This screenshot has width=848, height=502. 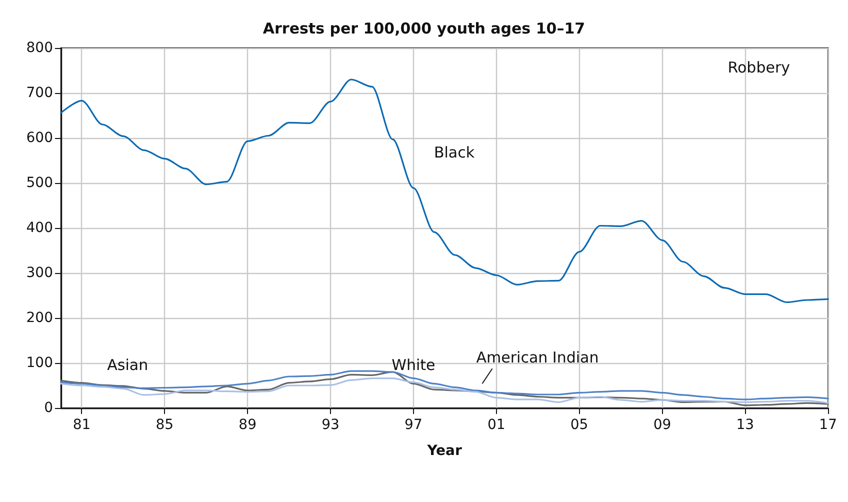 I want to click on annotation: Robbery, so click(x=759, y=67).